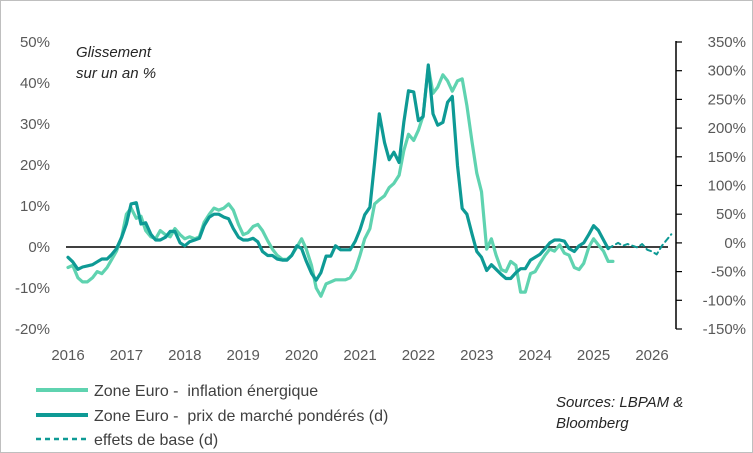 This screenshot has height=453, width=753. What do you see at coordinates (592, 423) in the screenshot?
I see `source-line-2: Bloomberg` at bounding box center [592, 423].